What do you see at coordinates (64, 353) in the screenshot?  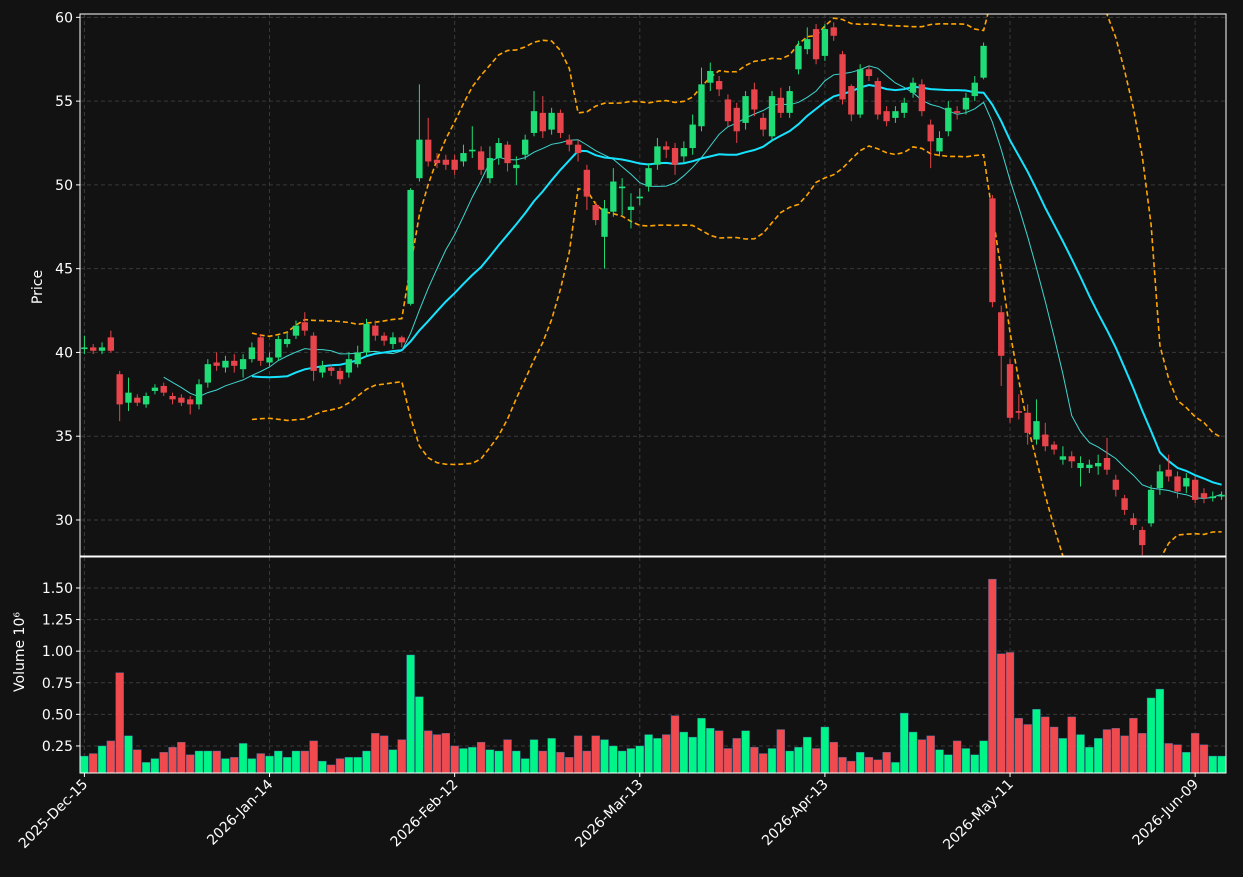 I see `y-tick-label: 40` at bounding box center [64, 353].